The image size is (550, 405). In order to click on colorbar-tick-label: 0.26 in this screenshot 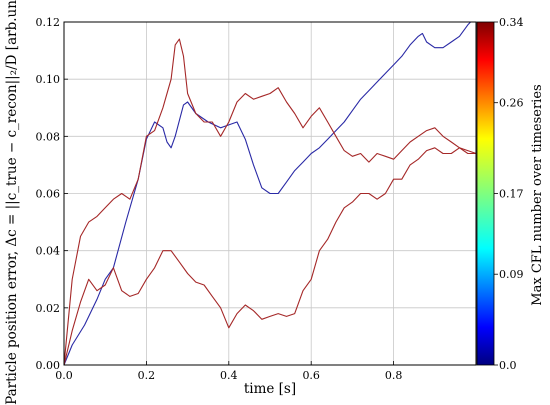, I will do `click(511, 103)`.